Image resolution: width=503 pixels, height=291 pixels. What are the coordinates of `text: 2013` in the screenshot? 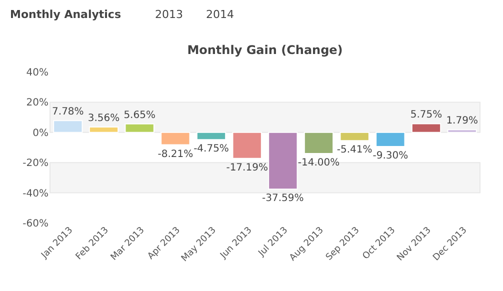 It's located at (169, 14).